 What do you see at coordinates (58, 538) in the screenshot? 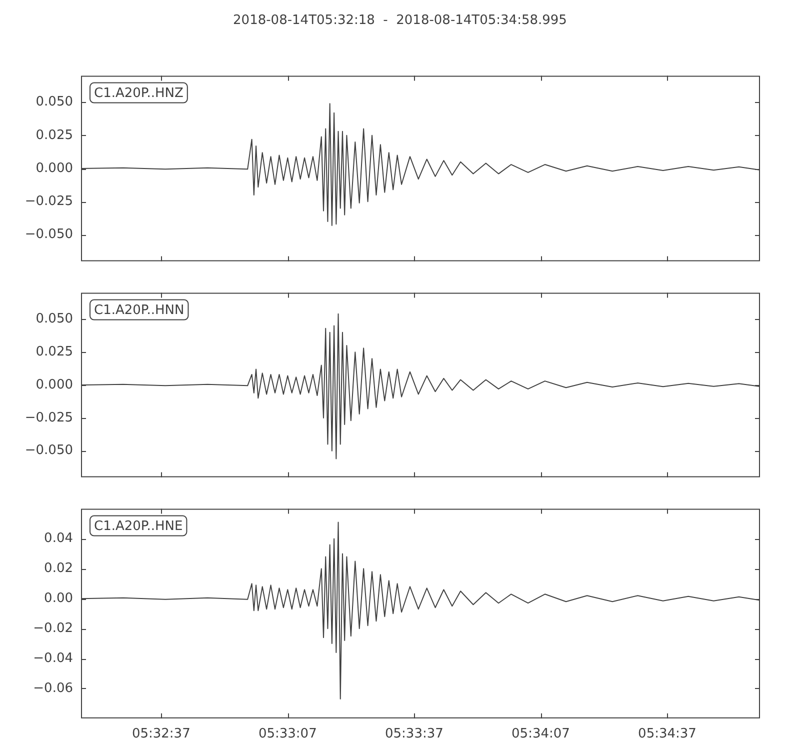
I see `y-tick-label: 0.04` at bounding box center [58, 538].